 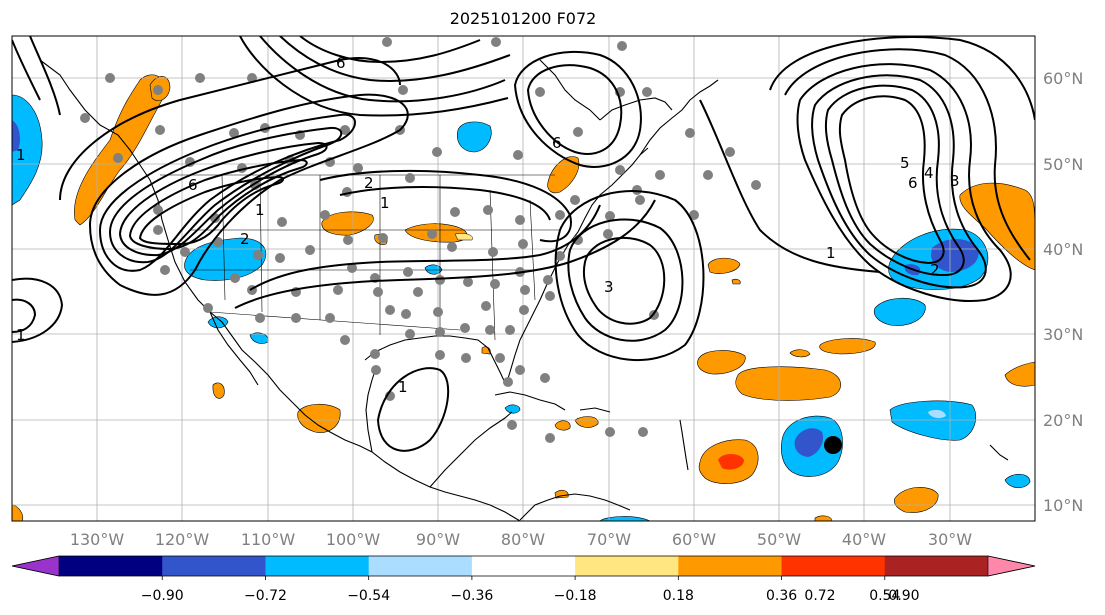 What do you see at coordinates (268, 539) in the screenshot?
I see `lon-label: 110°W` at bounding box center [268, 539].